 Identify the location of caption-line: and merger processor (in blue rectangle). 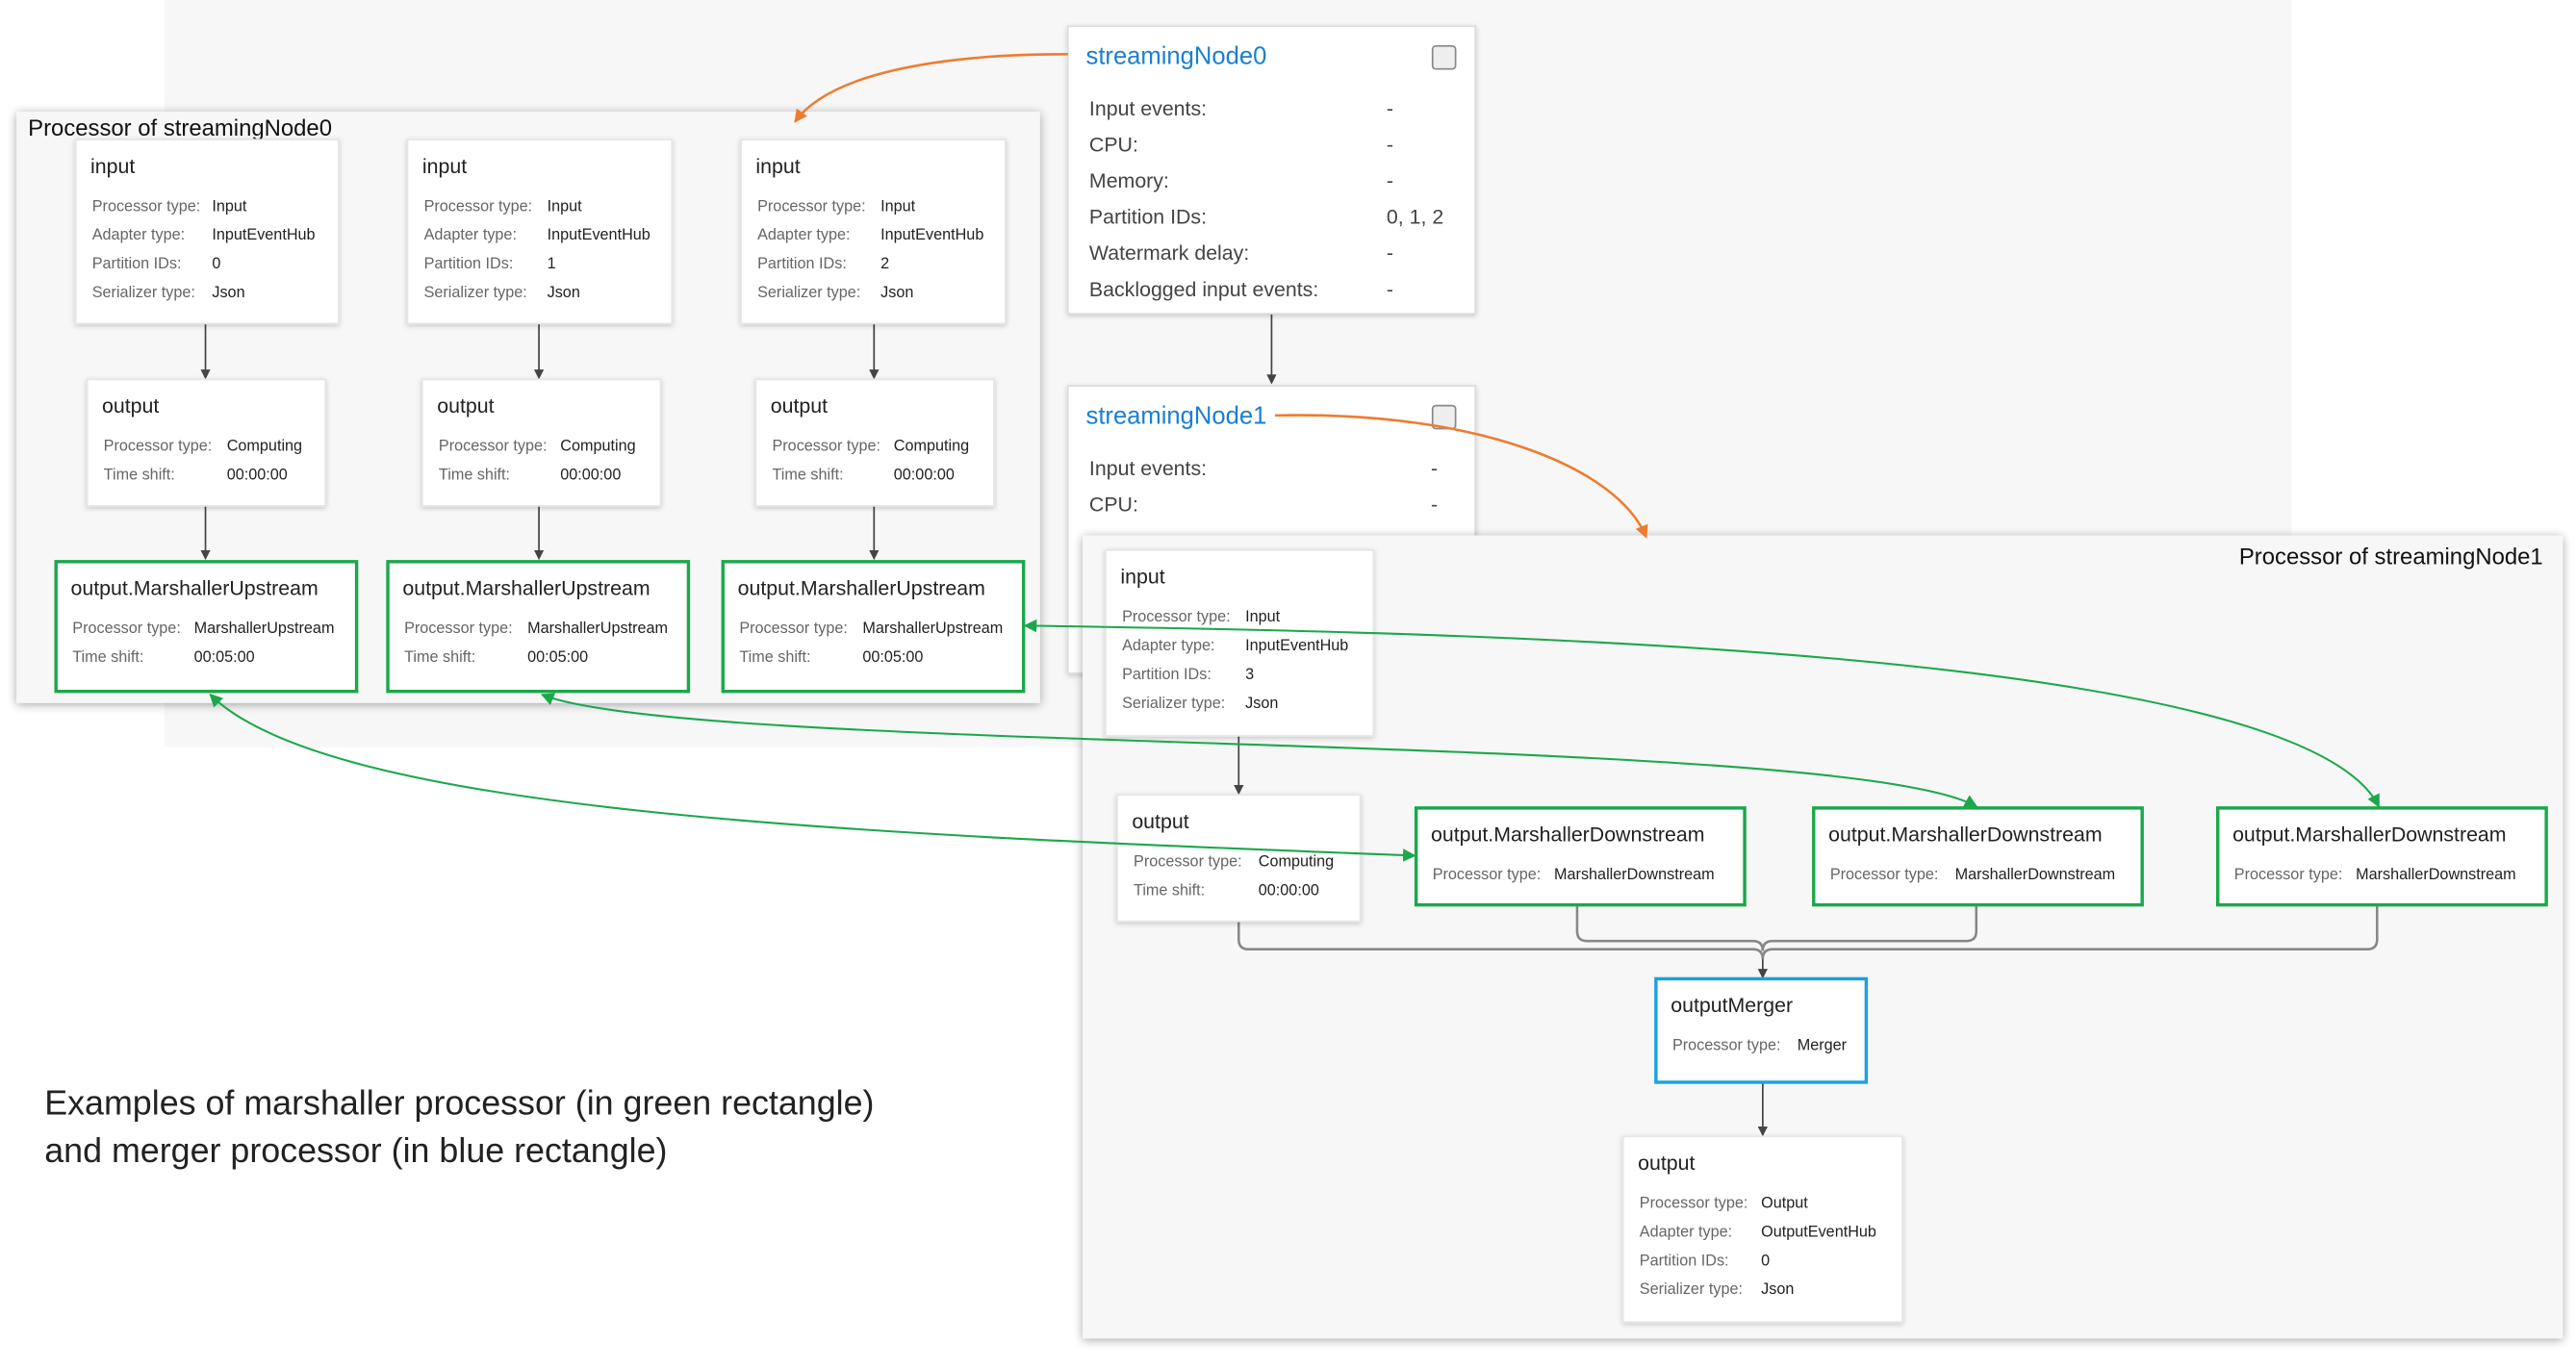
(355, 1151).